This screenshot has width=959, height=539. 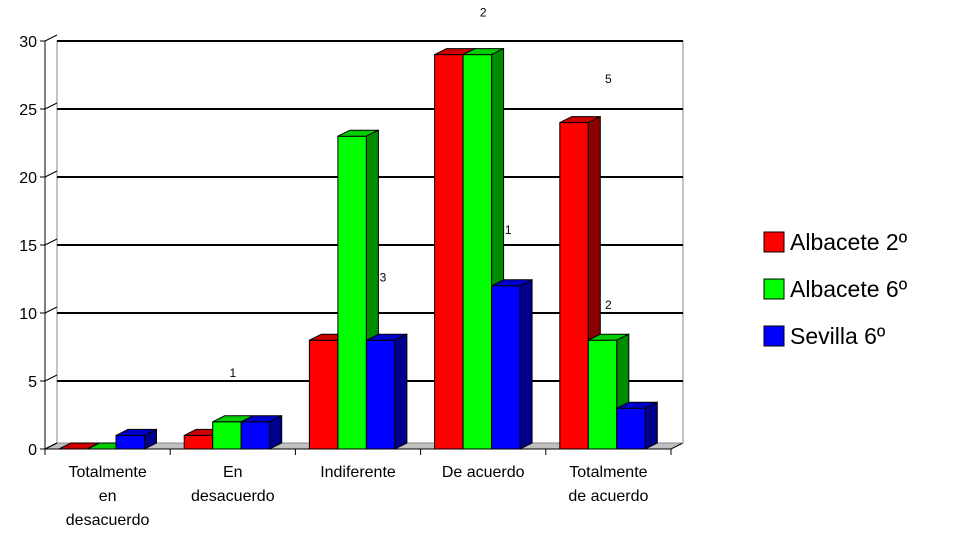 I want to click on x-category-label: de acuerdo, so click(x=608, y=496).